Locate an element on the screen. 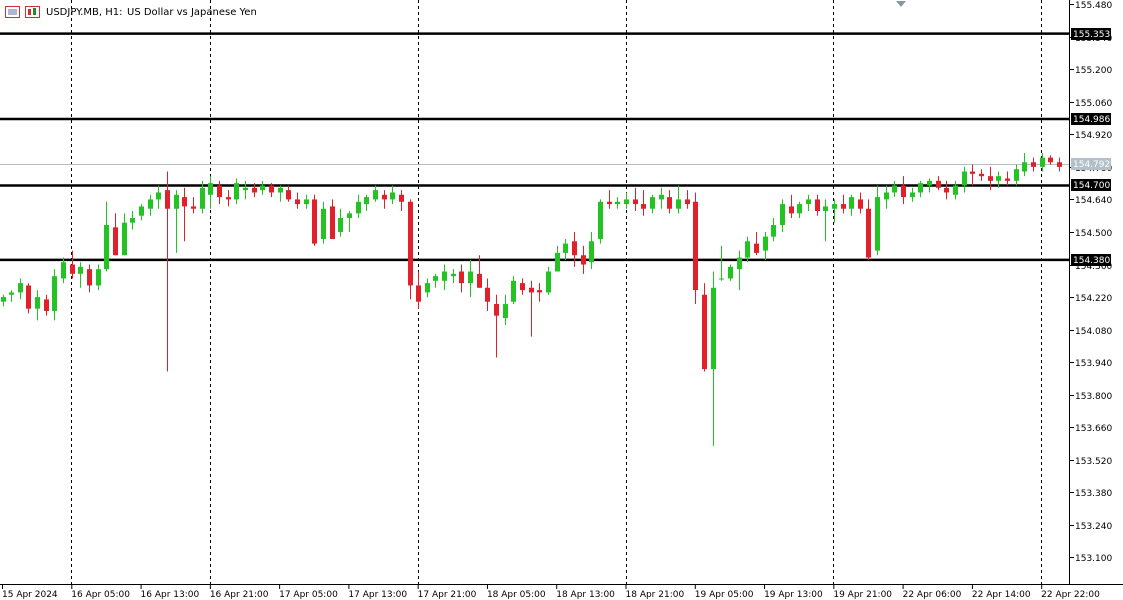 The width and height of the screenshot is (1123, 600). price-labels: 155.353 154.986 154.700 154.380 154.792 is located at coordinates (1091, 147).